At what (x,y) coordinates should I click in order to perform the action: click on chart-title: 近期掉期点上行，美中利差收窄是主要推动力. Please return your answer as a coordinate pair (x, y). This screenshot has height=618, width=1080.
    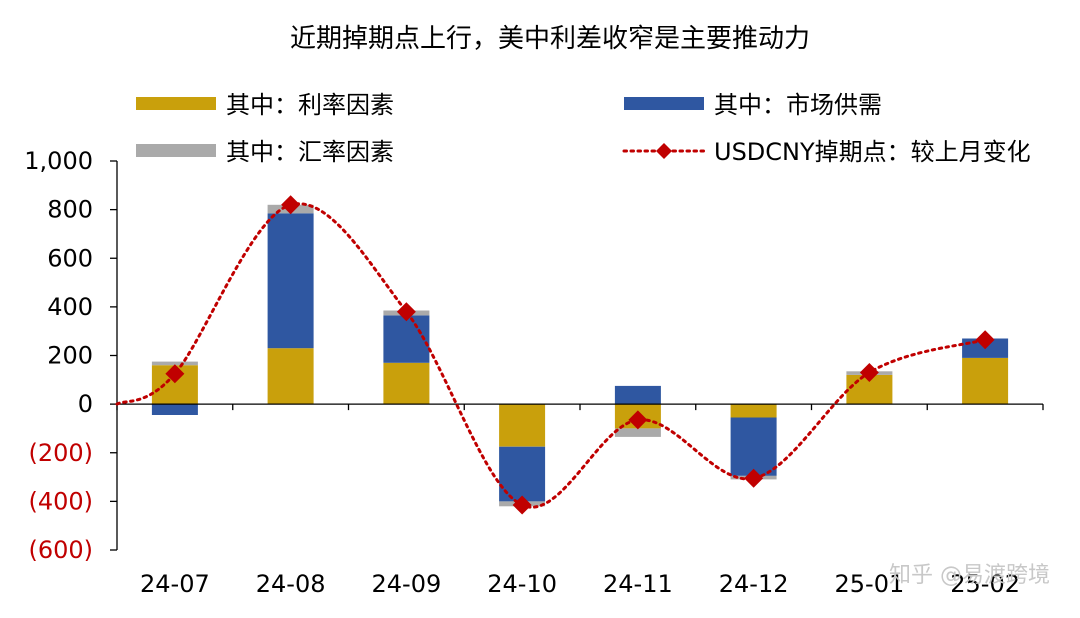
    Looking at the image, I should click on (550, 39).